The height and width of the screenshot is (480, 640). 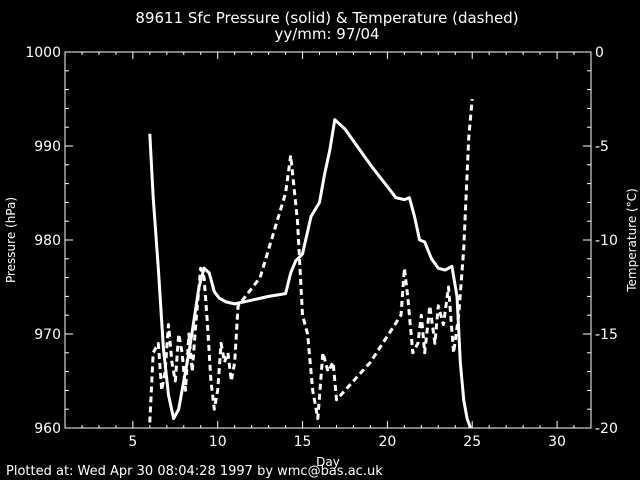 What do you see at coordinates (606, 241) in the screenshot?
I see `y-right-tick-label: -10` at bounding box center [606, 241].